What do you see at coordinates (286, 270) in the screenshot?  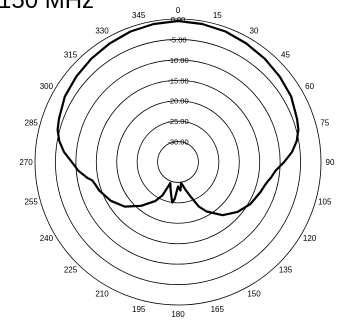 I see `angle-tick-label: 135` at bounding box center [286, 270].